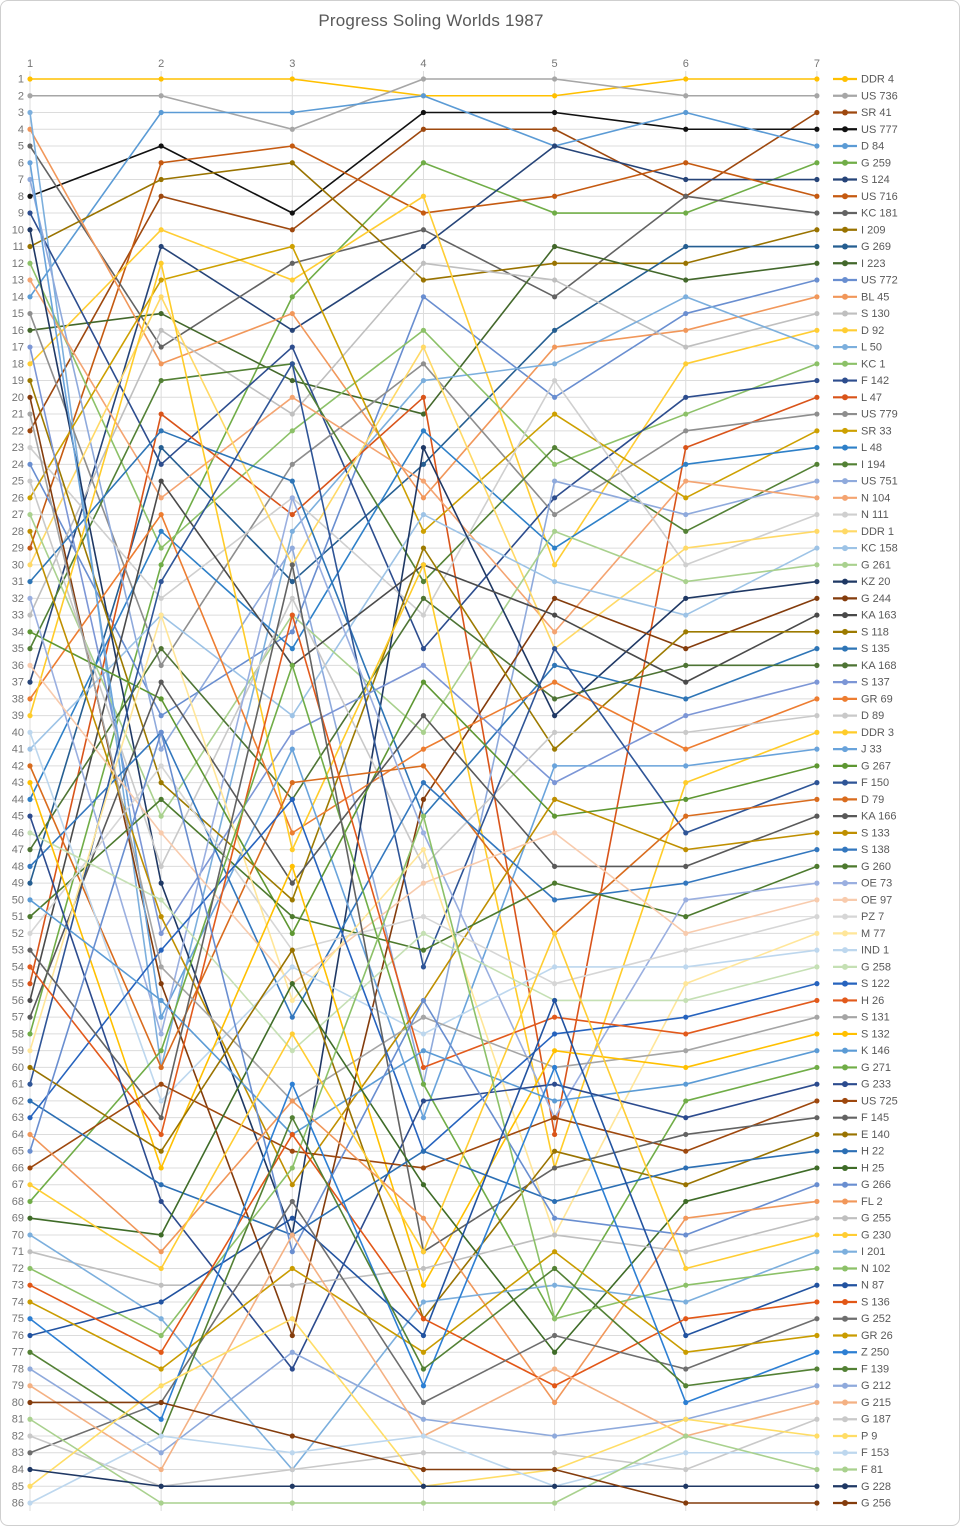 The width and height of the screenshot is (960, 1526). What do you see at coordinates (859, 230) in the screenshot?
I see `legend-item-i-209: I 209` at bounding box center [859, 230].